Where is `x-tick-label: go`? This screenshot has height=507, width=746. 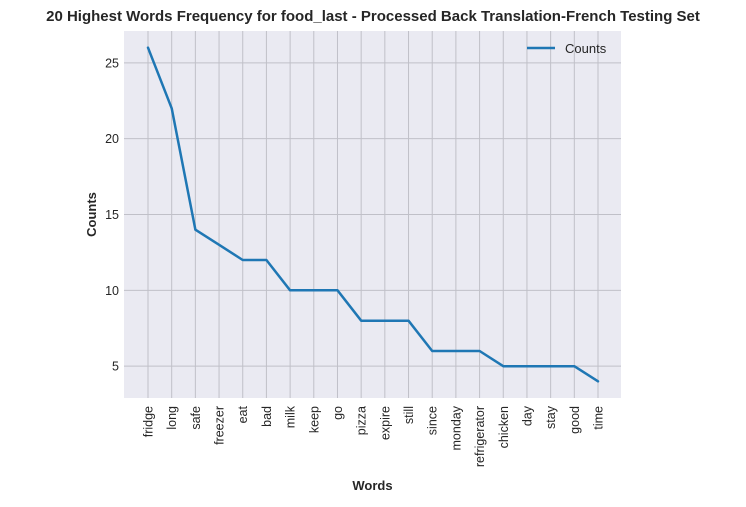 x-tick-label: go is located at coordinates (338, 413).